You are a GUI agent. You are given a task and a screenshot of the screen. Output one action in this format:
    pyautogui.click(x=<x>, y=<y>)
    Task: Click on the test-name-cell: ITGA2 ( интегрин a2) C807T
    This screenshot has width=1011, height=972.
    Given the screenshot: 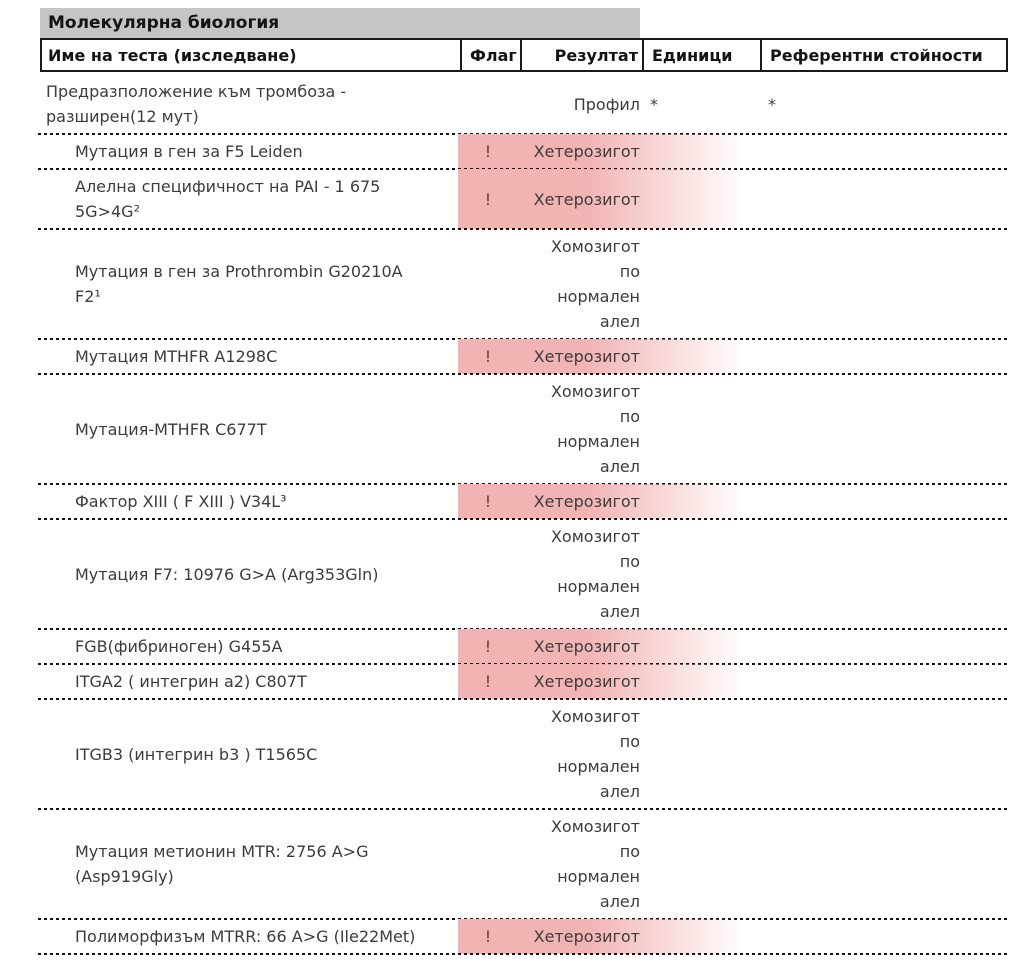 What is the action you would take?
    pyautogui.click(x=191, y=681)
    